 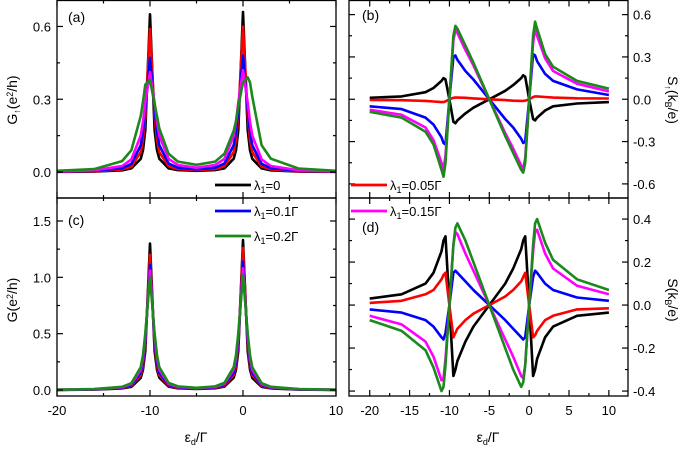 I want to click on legend-label: λ1=0.1Γ, so click(x=276, y=212).